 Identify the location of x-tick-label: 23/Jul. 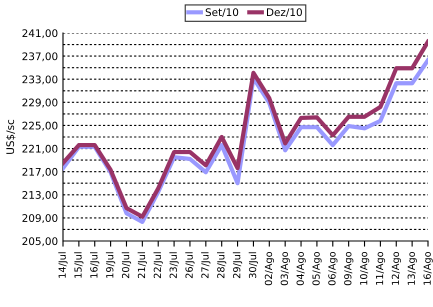
(174, 265).